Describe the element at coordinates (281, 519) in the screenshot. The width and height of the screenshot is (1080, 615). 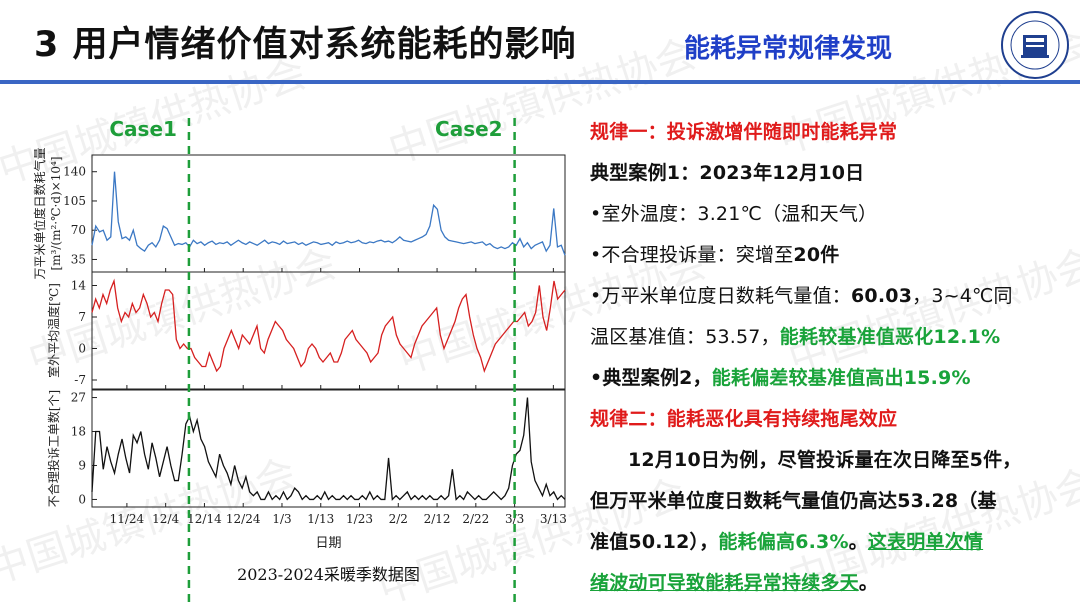
I see `x-tick-label: 1/3` at that location.